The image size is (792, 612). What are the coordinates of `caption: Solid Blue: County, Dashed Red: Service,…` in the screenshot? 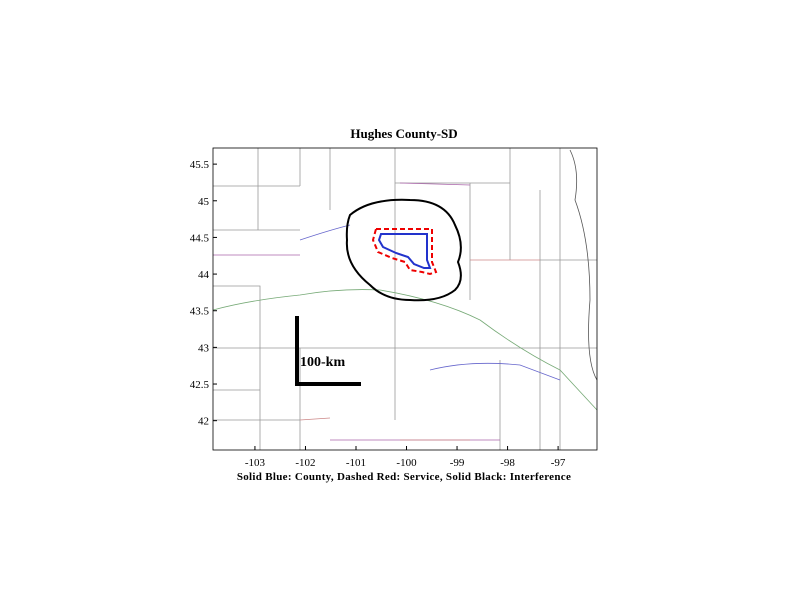 It's located at (404, 477).